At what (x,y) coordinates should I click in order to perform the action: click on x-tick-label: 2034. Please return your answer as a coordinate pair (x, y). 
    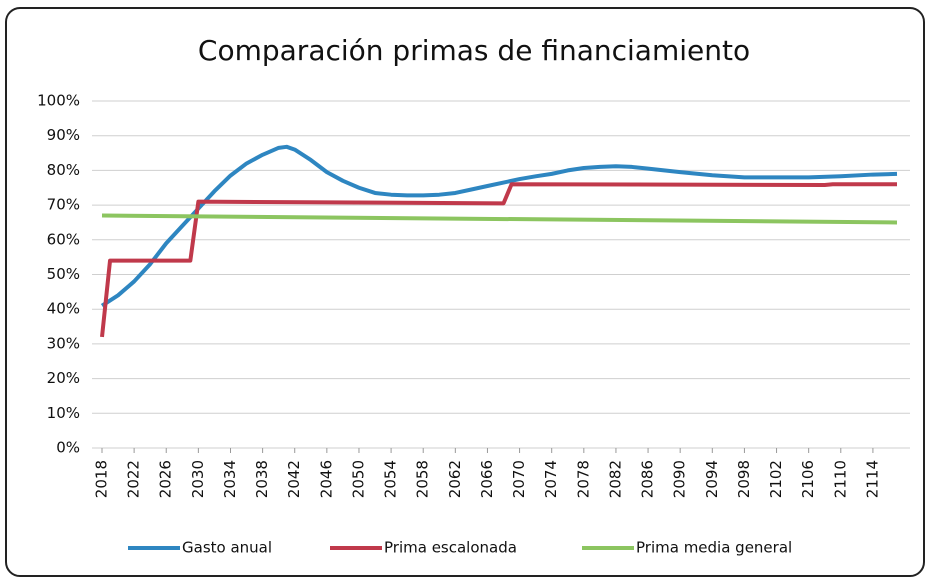
    Looking at the image, I should click on (230, 479).